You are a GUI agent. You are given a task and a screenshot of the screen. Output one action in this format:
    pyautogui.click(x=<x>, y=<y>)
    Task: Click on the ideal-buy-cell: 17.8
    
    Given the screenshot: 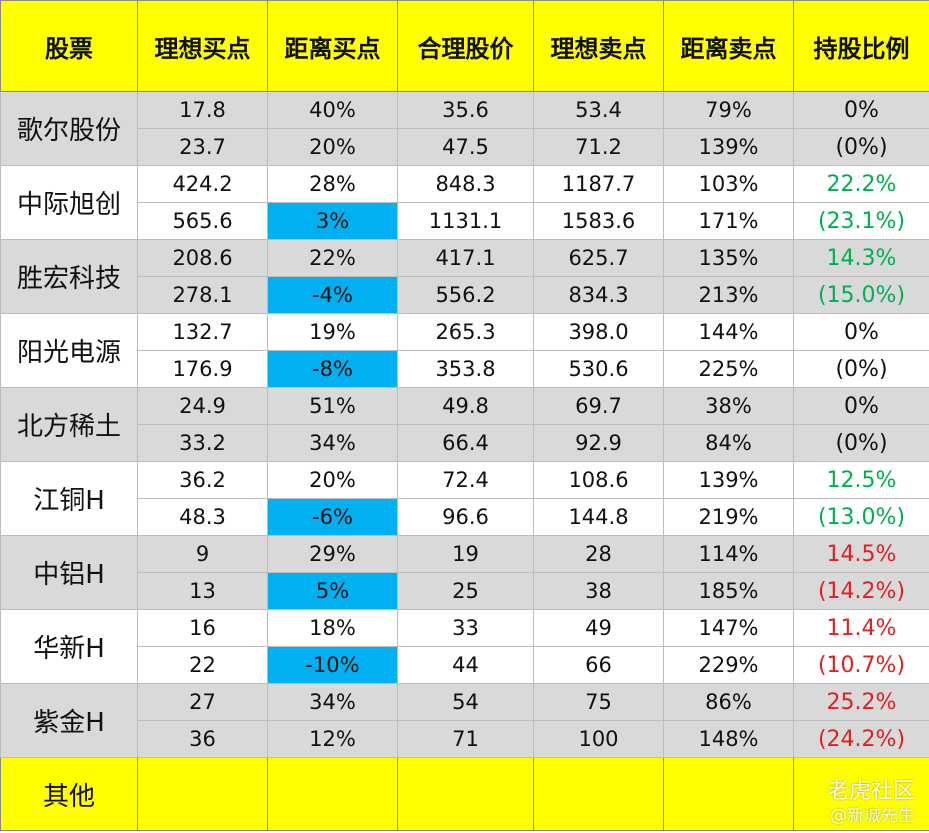 What is the action you would take?
    pyautogui.click(x=202, y=110)
    